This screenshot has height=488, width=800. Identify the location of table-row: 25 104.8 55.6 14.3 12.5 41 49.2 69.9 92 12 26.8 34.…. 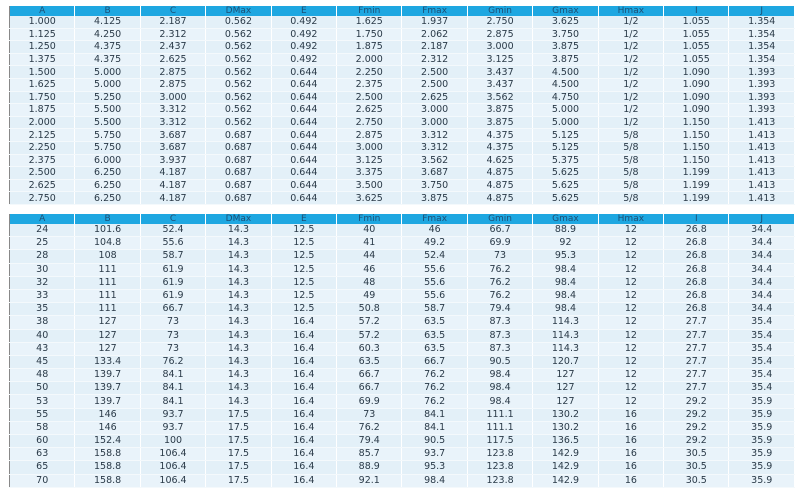
(402, 243).